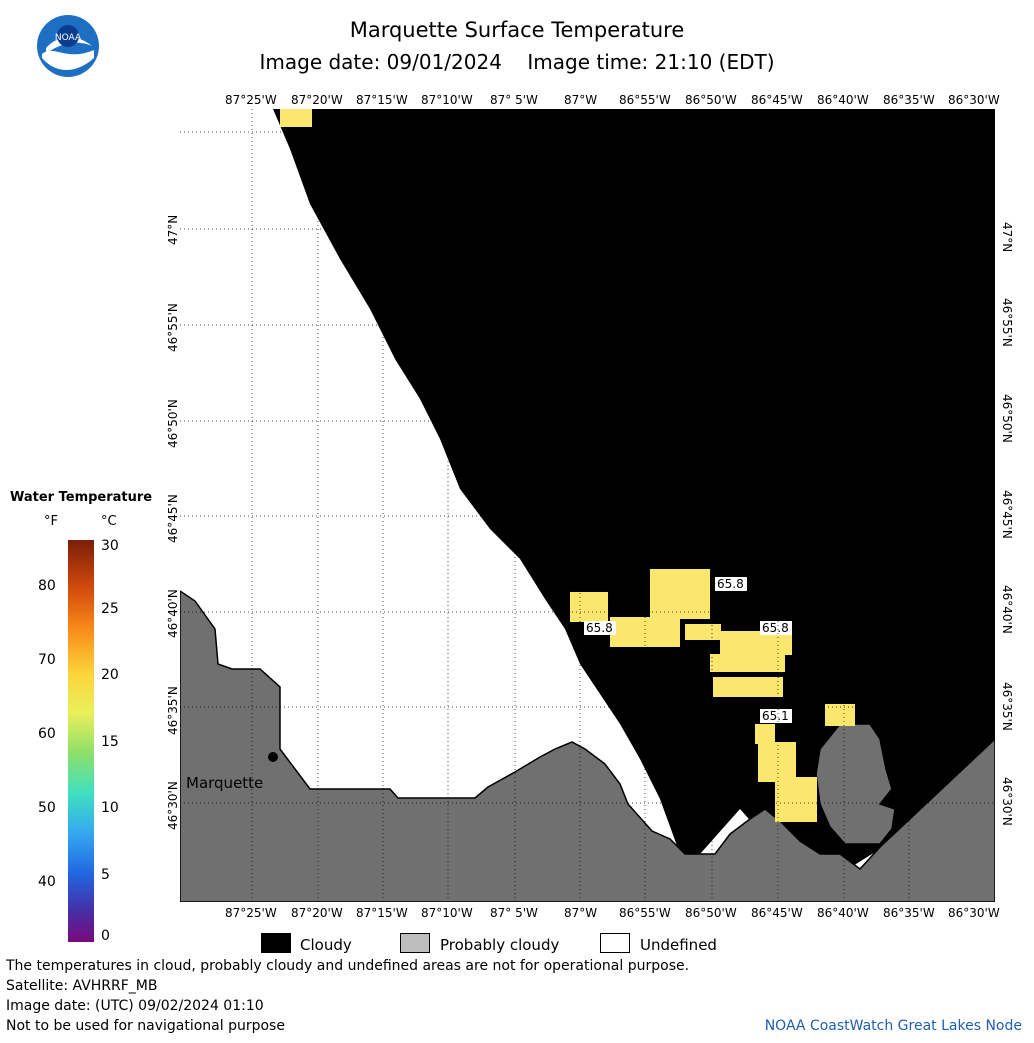 This screenshot has height=1043, width=1034. I want to click on cloudy-swatch, so click(276, 943).